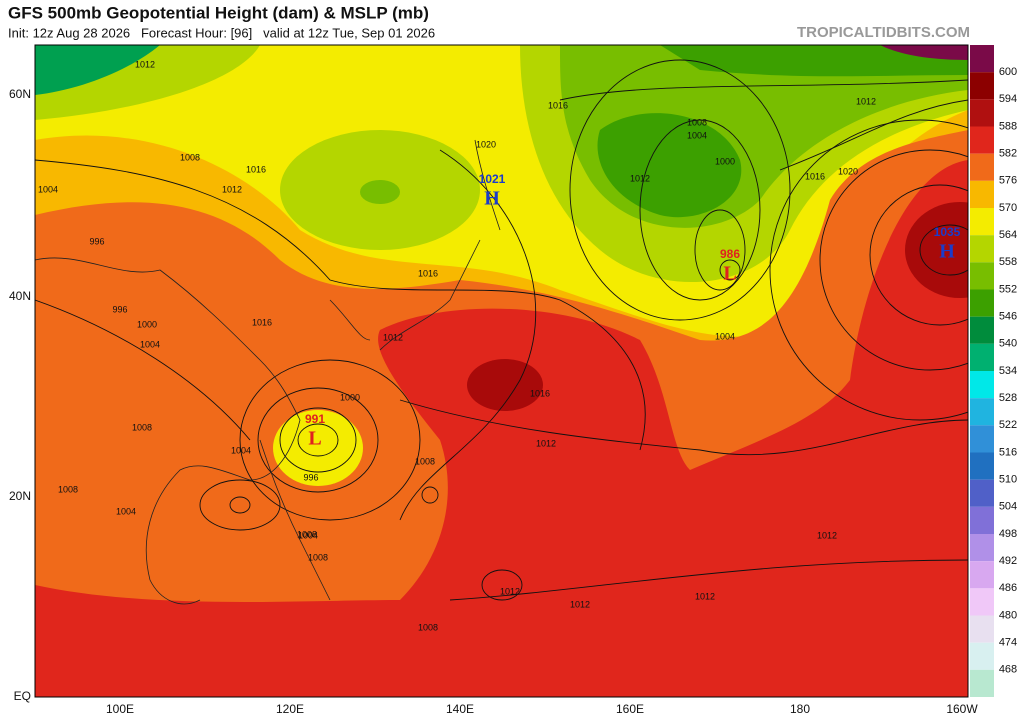  Describe the element at coordinates (730, 254) in the screenshot. I see `pressure-value: 986` at that location.